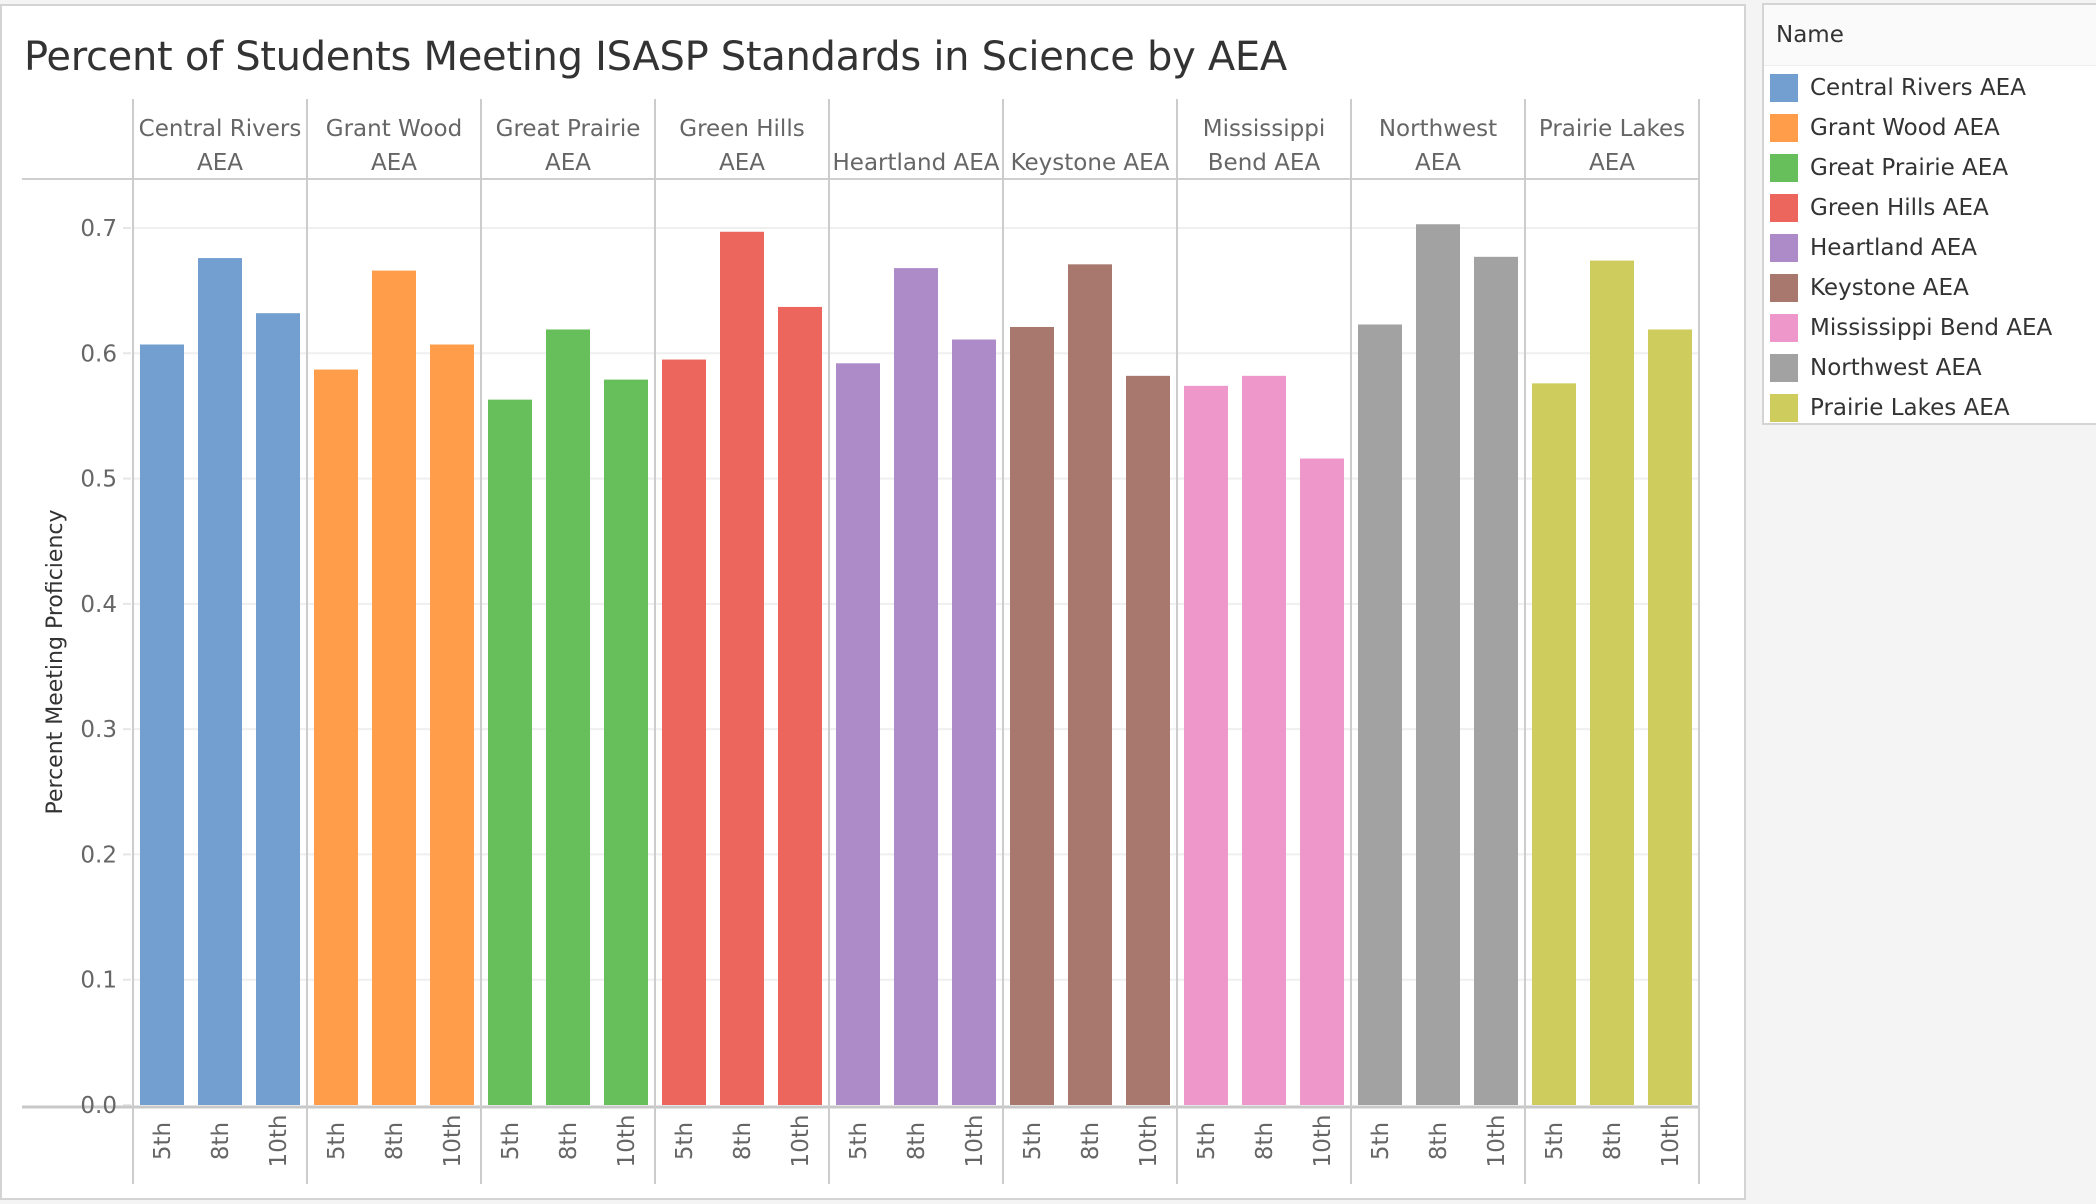 The height and width of the screenshot is (1204, 2096). What do you see at coordinates (916, 686) in the screenshot?
I see `bar-heartland-aea-8th` at bounding box center [916, 686].